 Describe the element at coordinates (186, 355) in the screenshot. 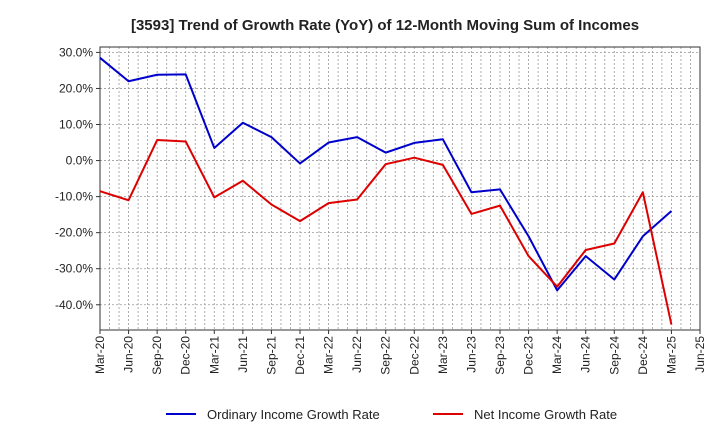

I see `x-tick-label: Dec-20` at that location.